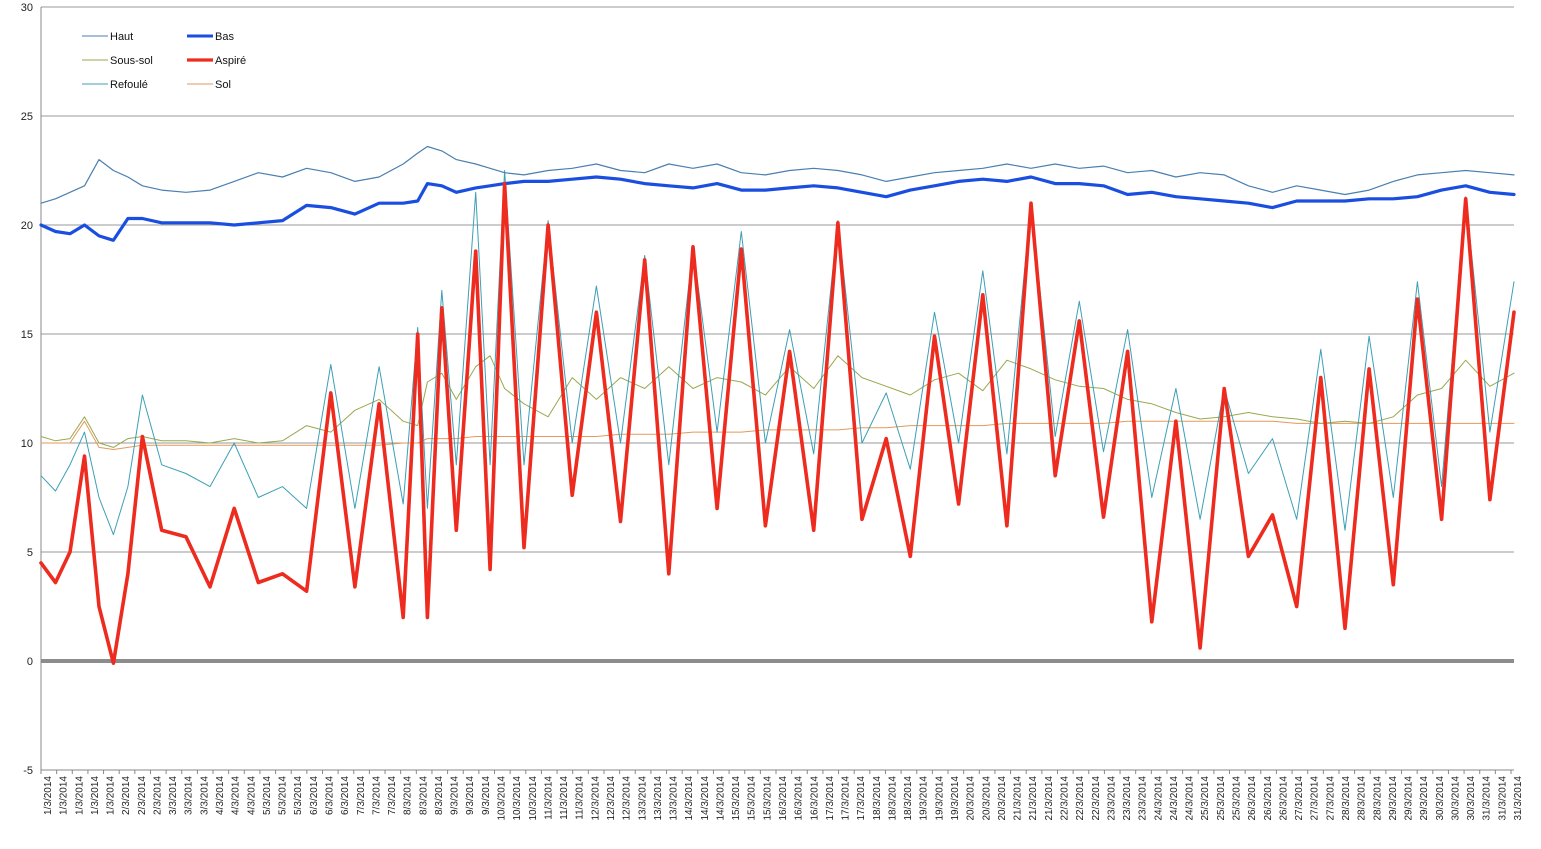 Image resolution: width=1541 pixels, height=849 pixels. What do you see at coordinates (224, 37) in the screenshot?
I see `legend-label: Bas` at bounding box center [224, 37].